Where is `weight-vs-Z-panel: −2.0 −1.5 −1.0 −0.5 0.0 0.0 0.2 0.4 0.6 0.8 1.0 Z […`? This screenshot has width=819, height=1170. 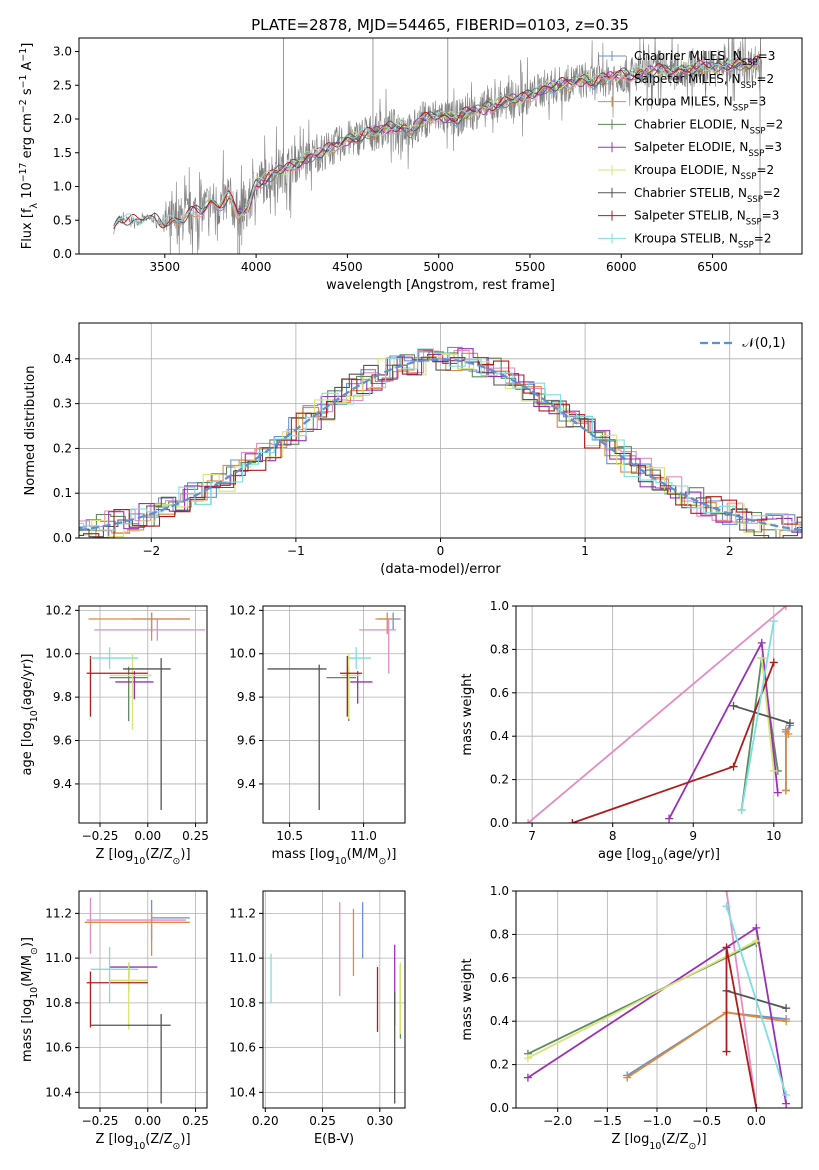 weight-vs-Z-panel: −2.0 −1.5 −1.0 −0.5 0.0 0.0 0.2 0.4 0.6 0.8 1.0 Z [… is located at coordinates (631, 1018).